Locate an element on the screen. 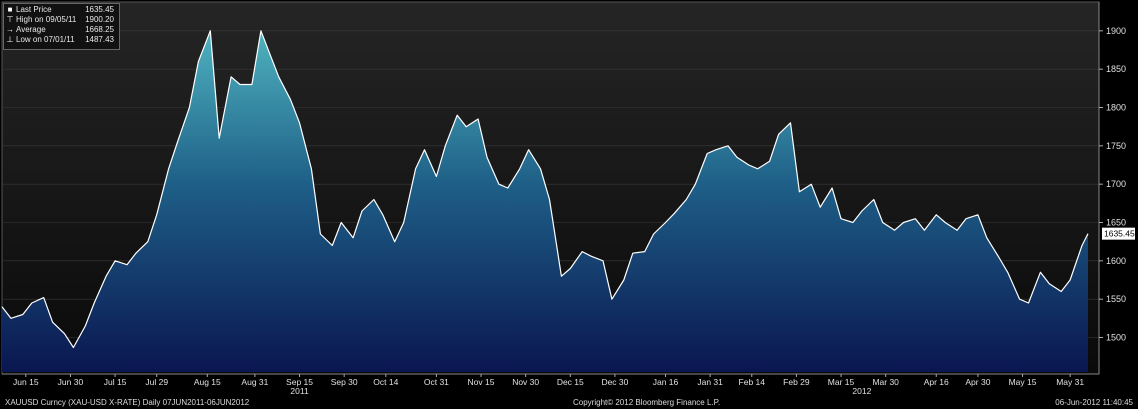 The height and width of the screenshot is (409, 1138). x-tick-label: Apr 30 is located at coordinates (977, 382).